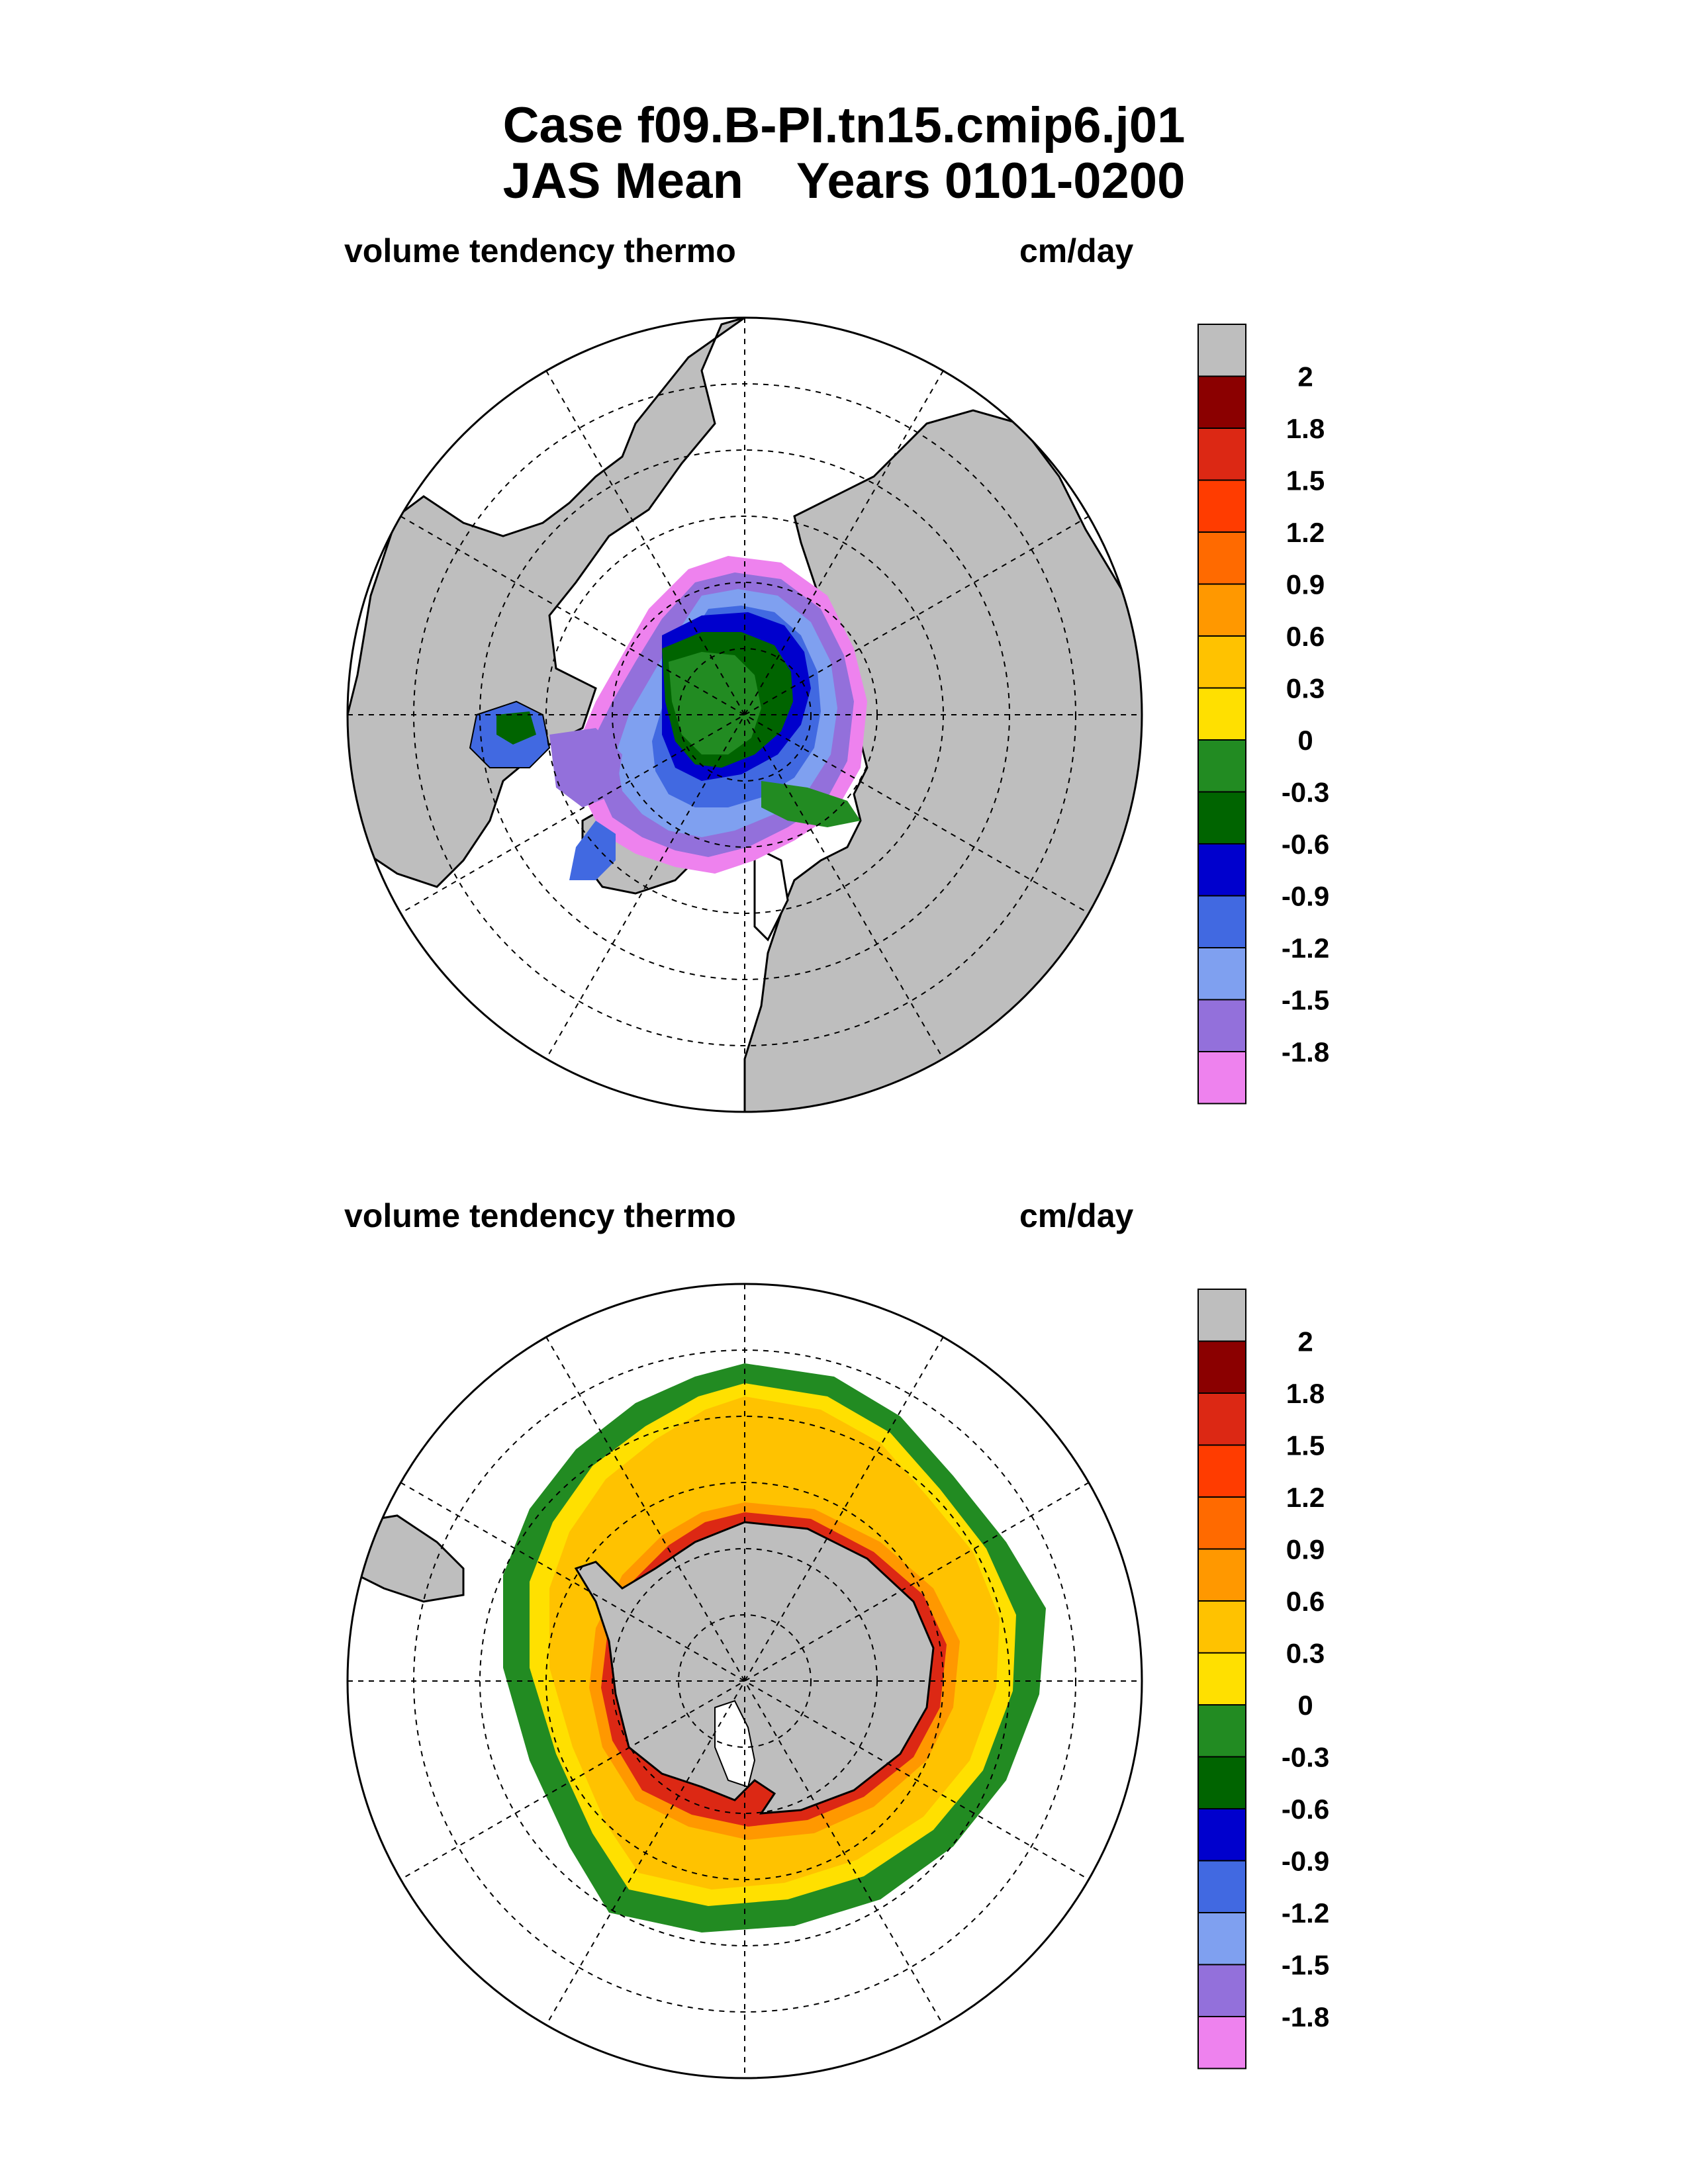  What do you see at coordinates (546, 603) in the screenshot?
I see `north-america-land` at bounding box center [546, 603].